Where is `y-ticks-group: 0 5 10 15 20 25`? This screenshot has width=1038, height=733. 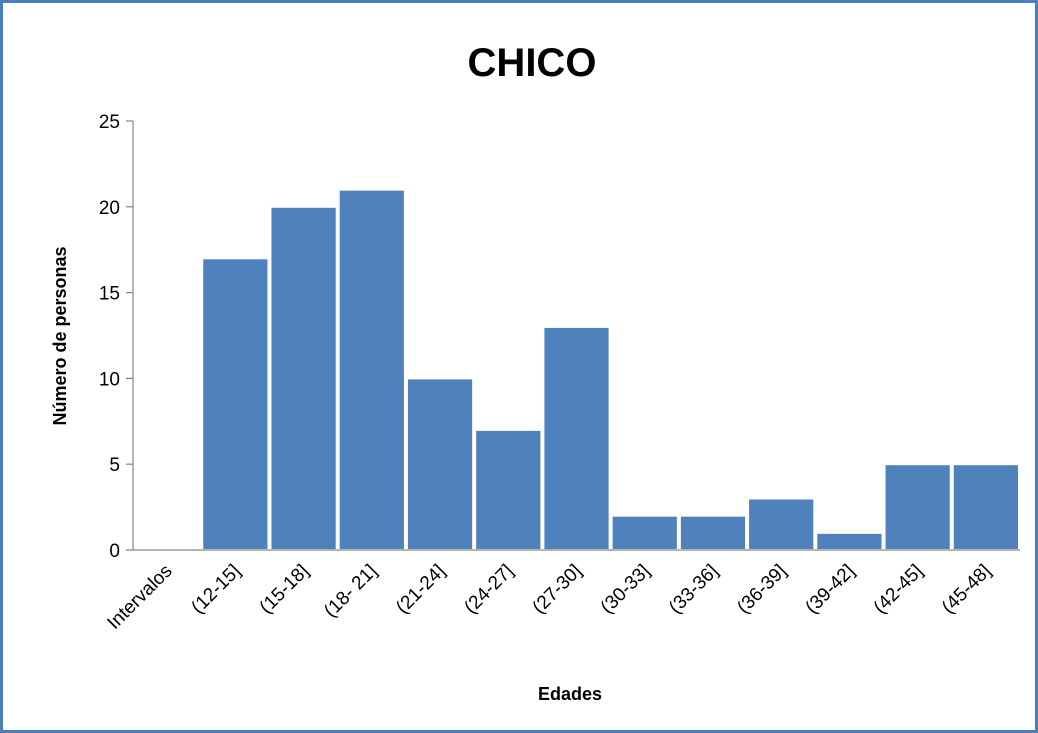 y-ticks-group: 0 5 10 15 20 25 is located at coordinates (116, 337).